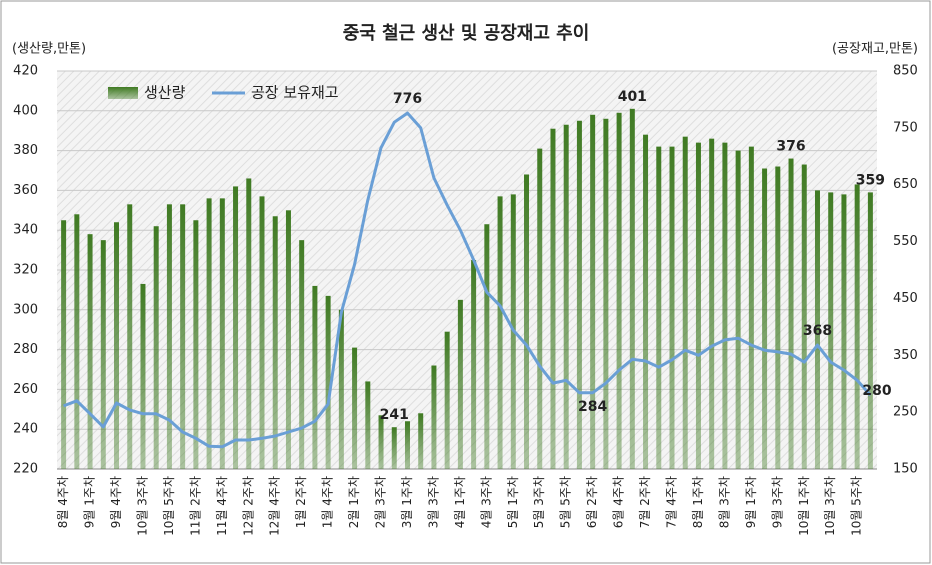 This screenshot has width=932, height=565. I want to click on legend-swatch, so click(123, 93).